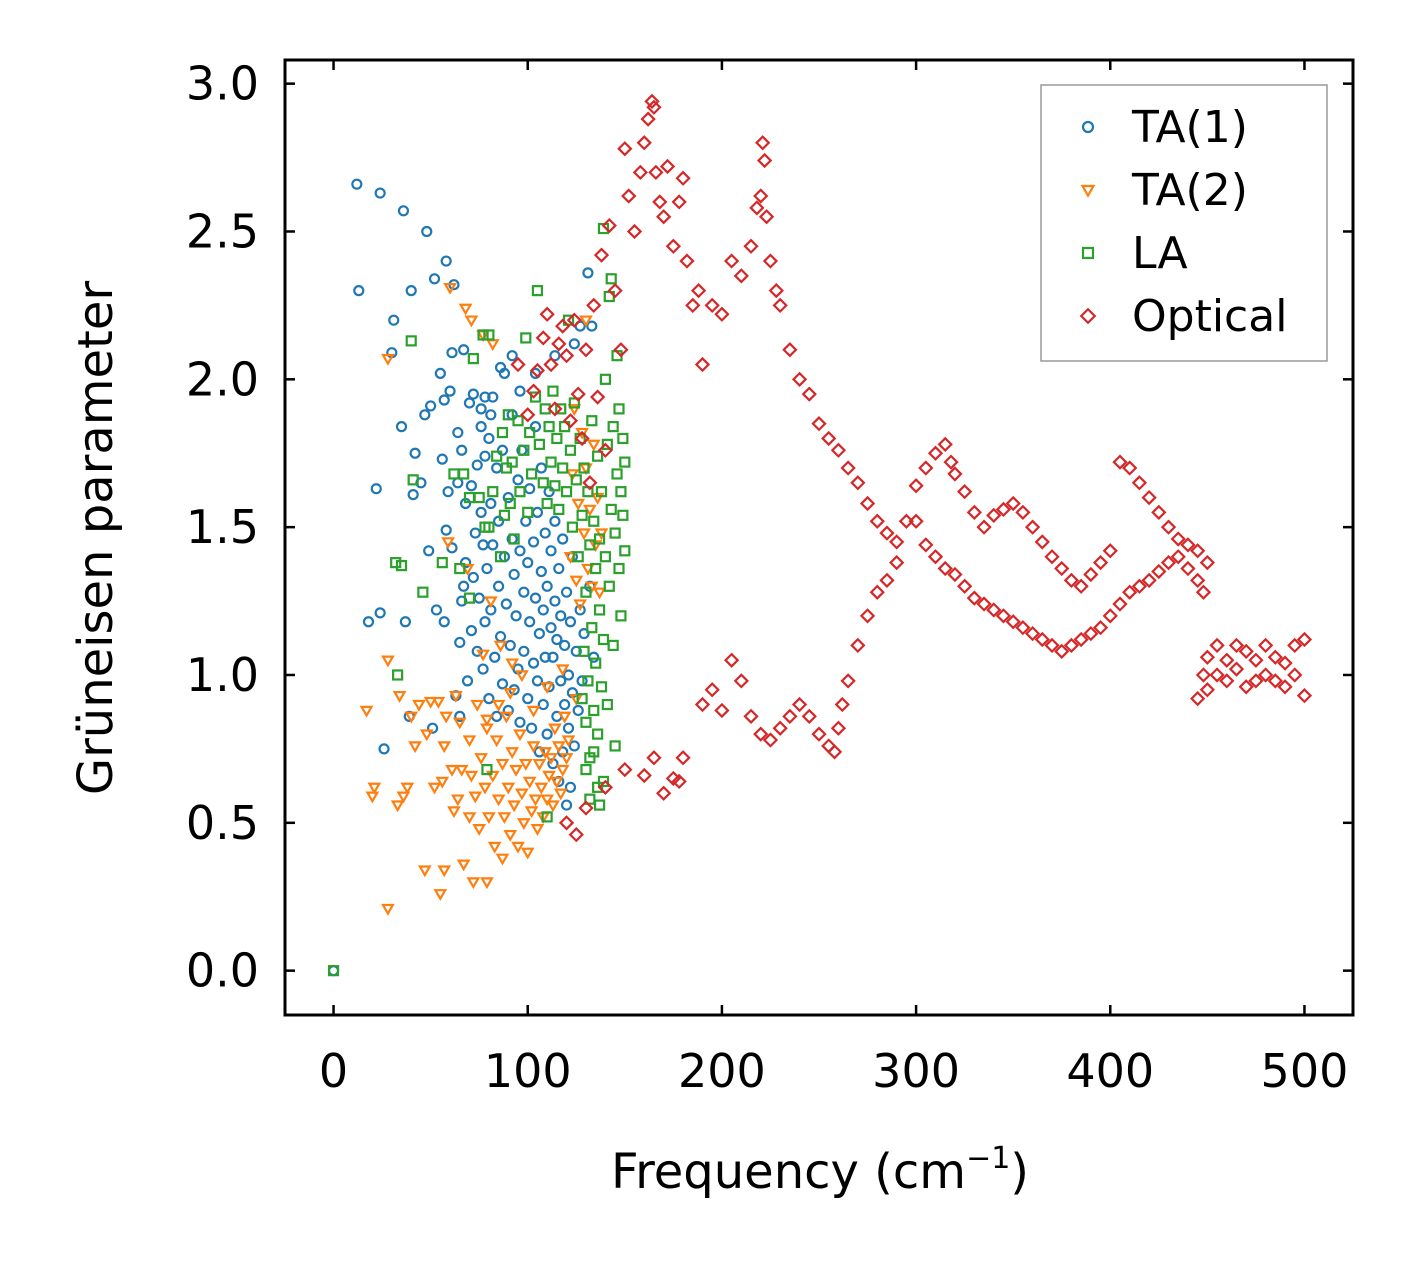 The image size is (1420, 1268). Describe the element at coordinates (1110, 1071) in the screenshot. I see `x-tick-label: 400` at that location.